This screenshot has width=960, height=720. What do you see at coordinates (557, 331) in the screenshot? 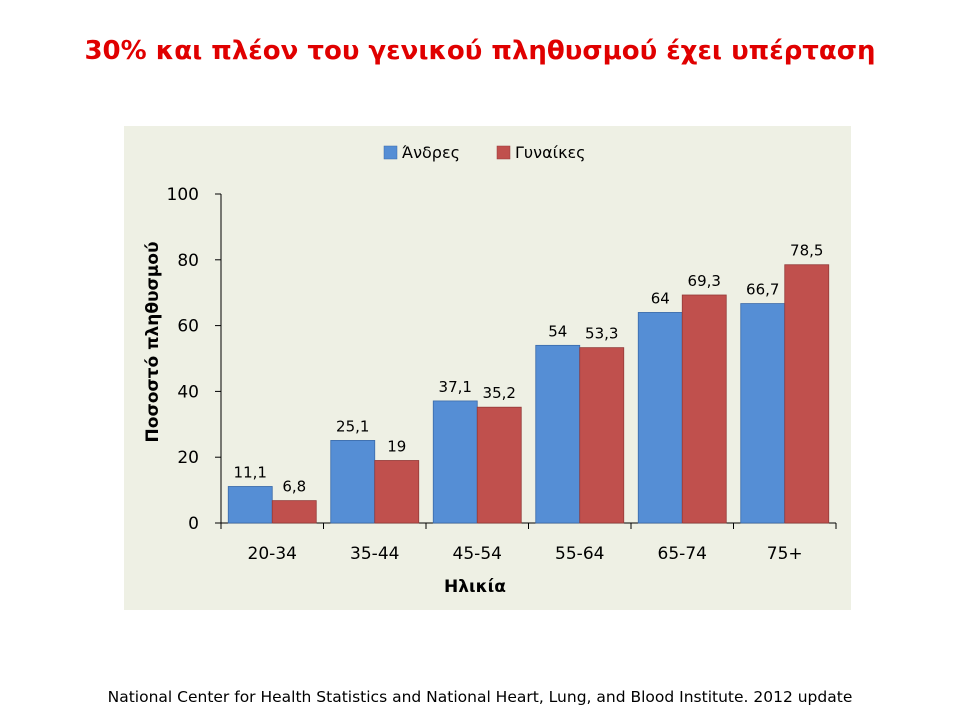
I see `data-label: 54` at bounding box center [557, 331].